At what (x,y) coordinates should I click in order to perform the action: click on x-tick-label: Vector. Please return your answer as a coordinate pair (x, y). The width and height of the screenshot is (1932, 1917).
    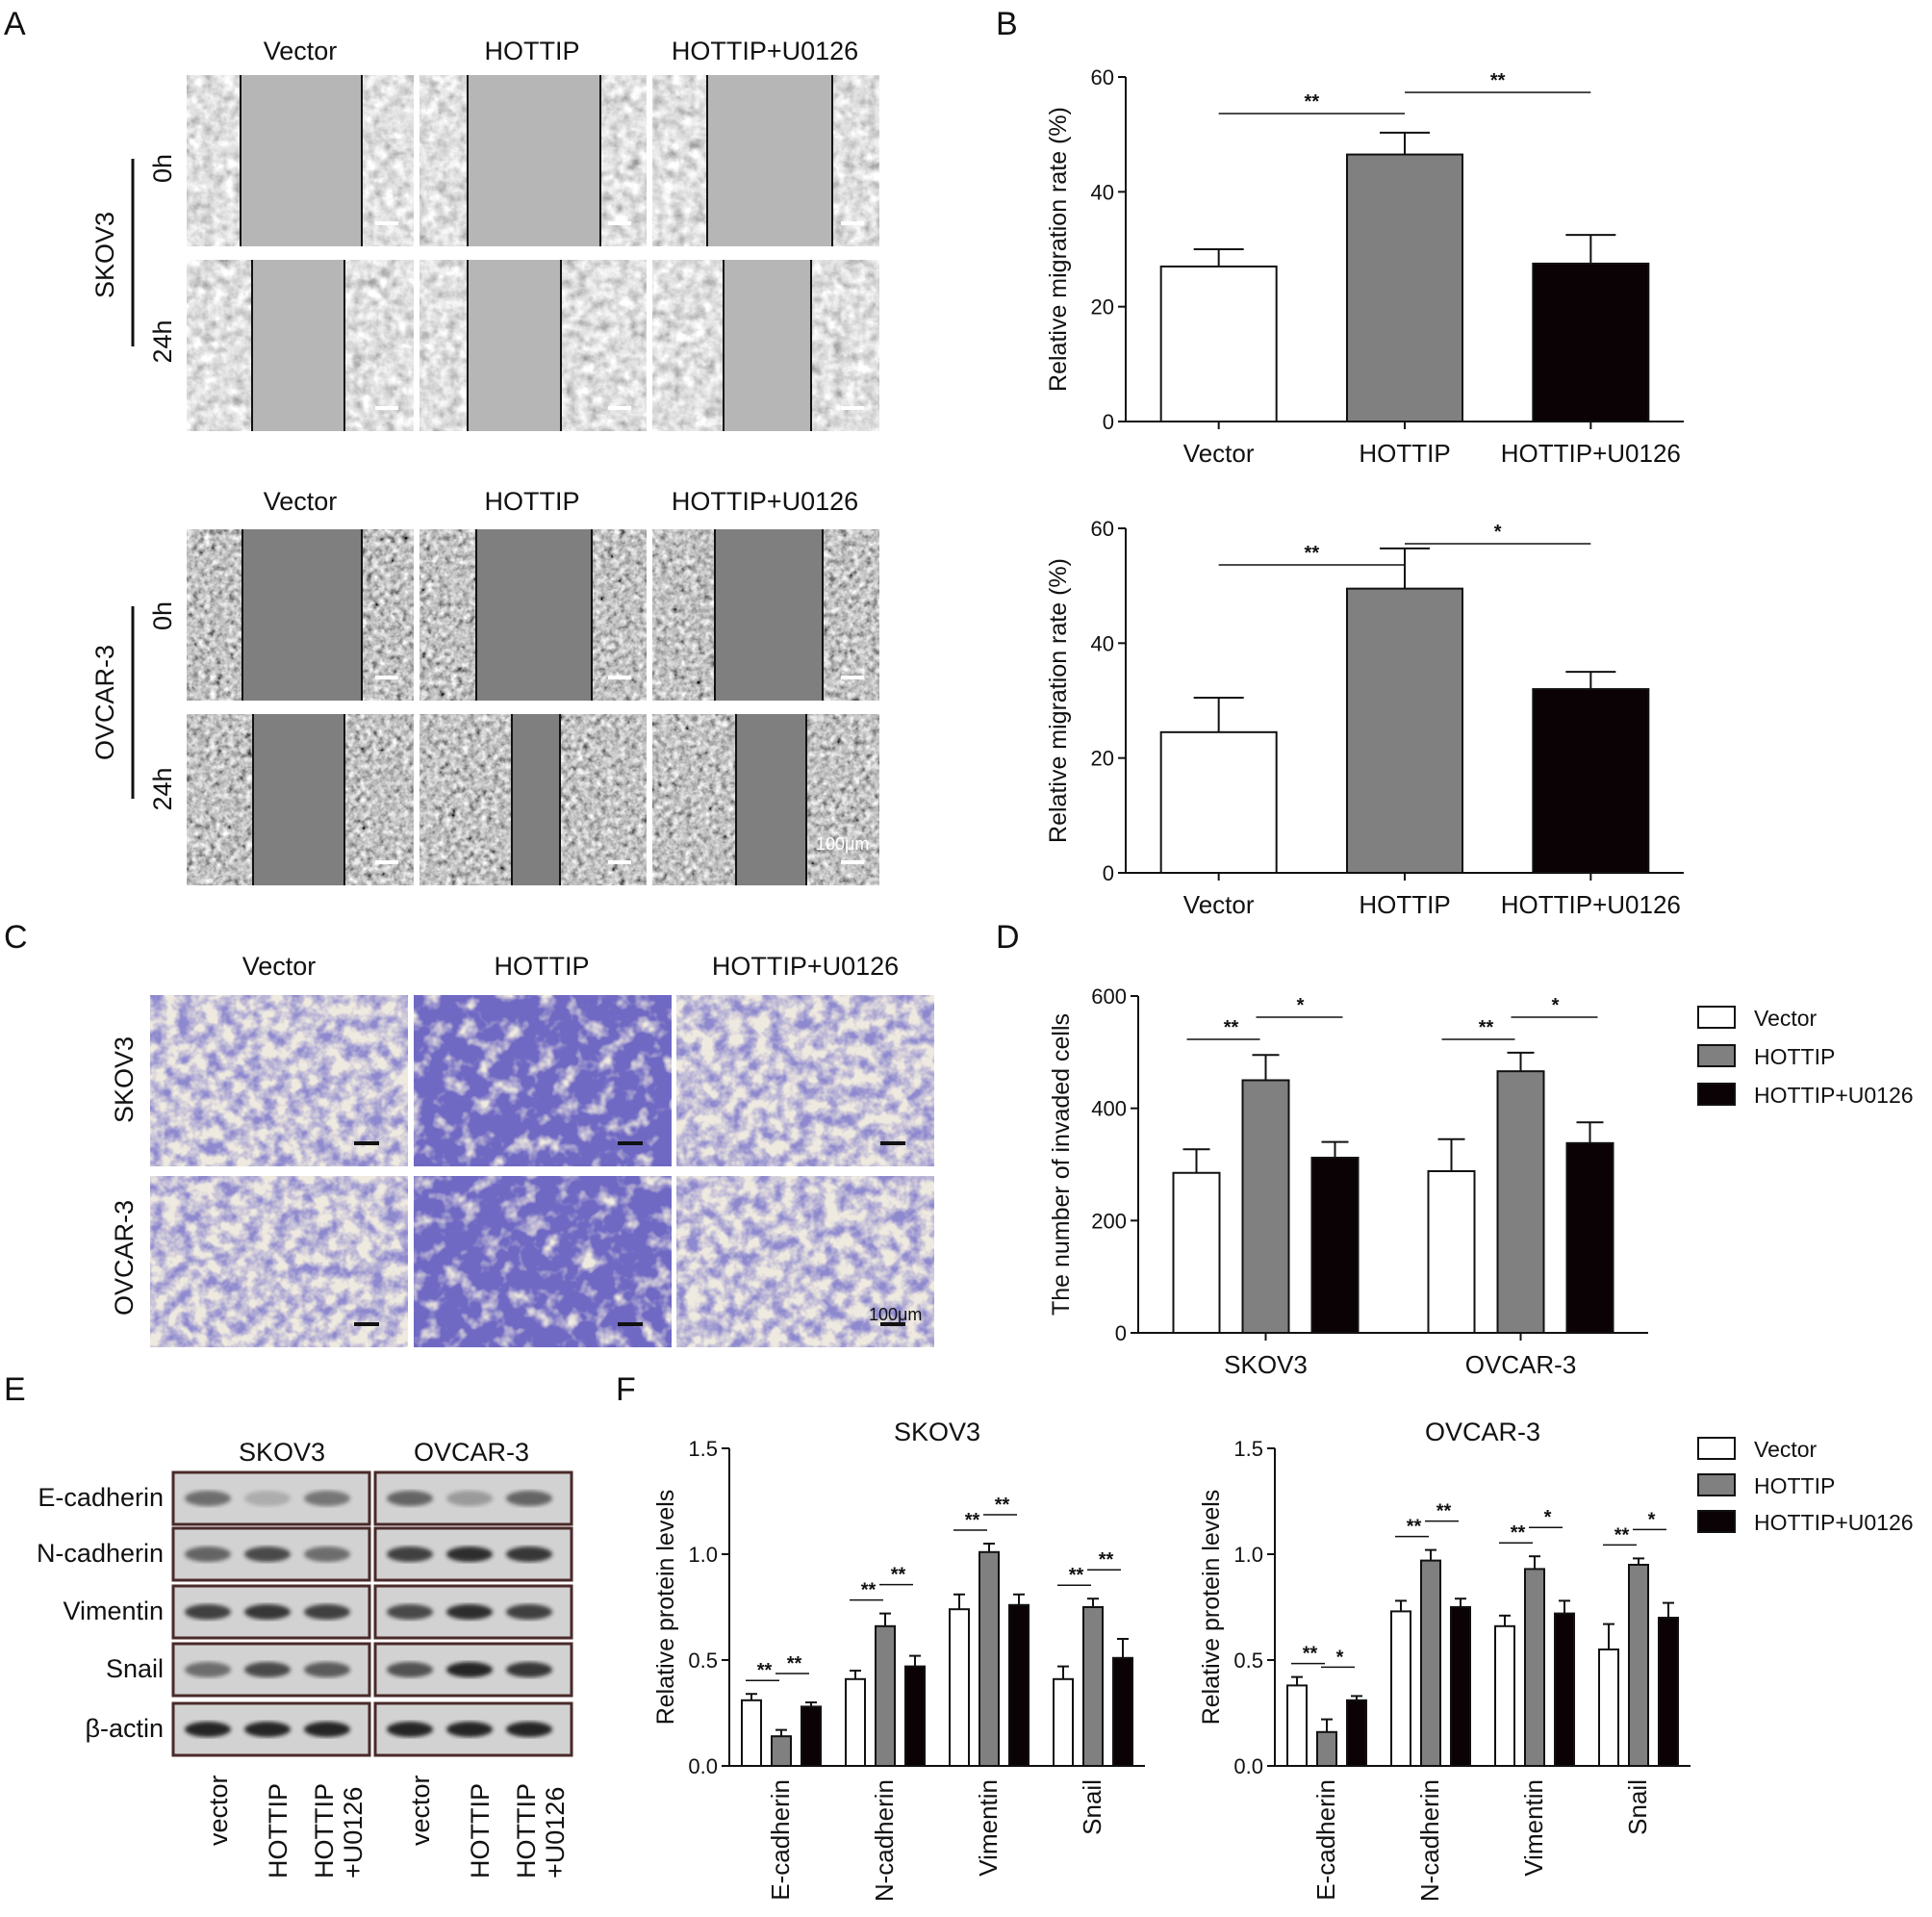
    Looking at the image, I should click on (1219, 453).